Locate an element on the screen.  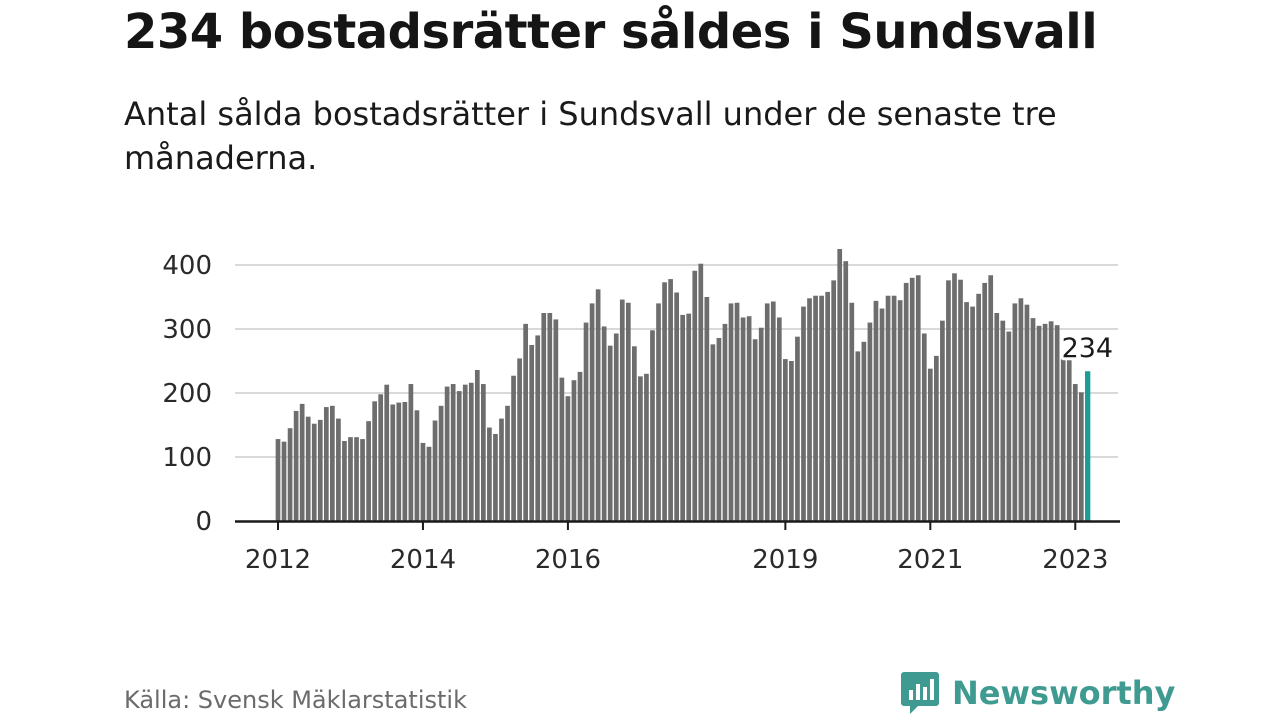
data-label-group: 234 is located at coordinates (1088, 348).